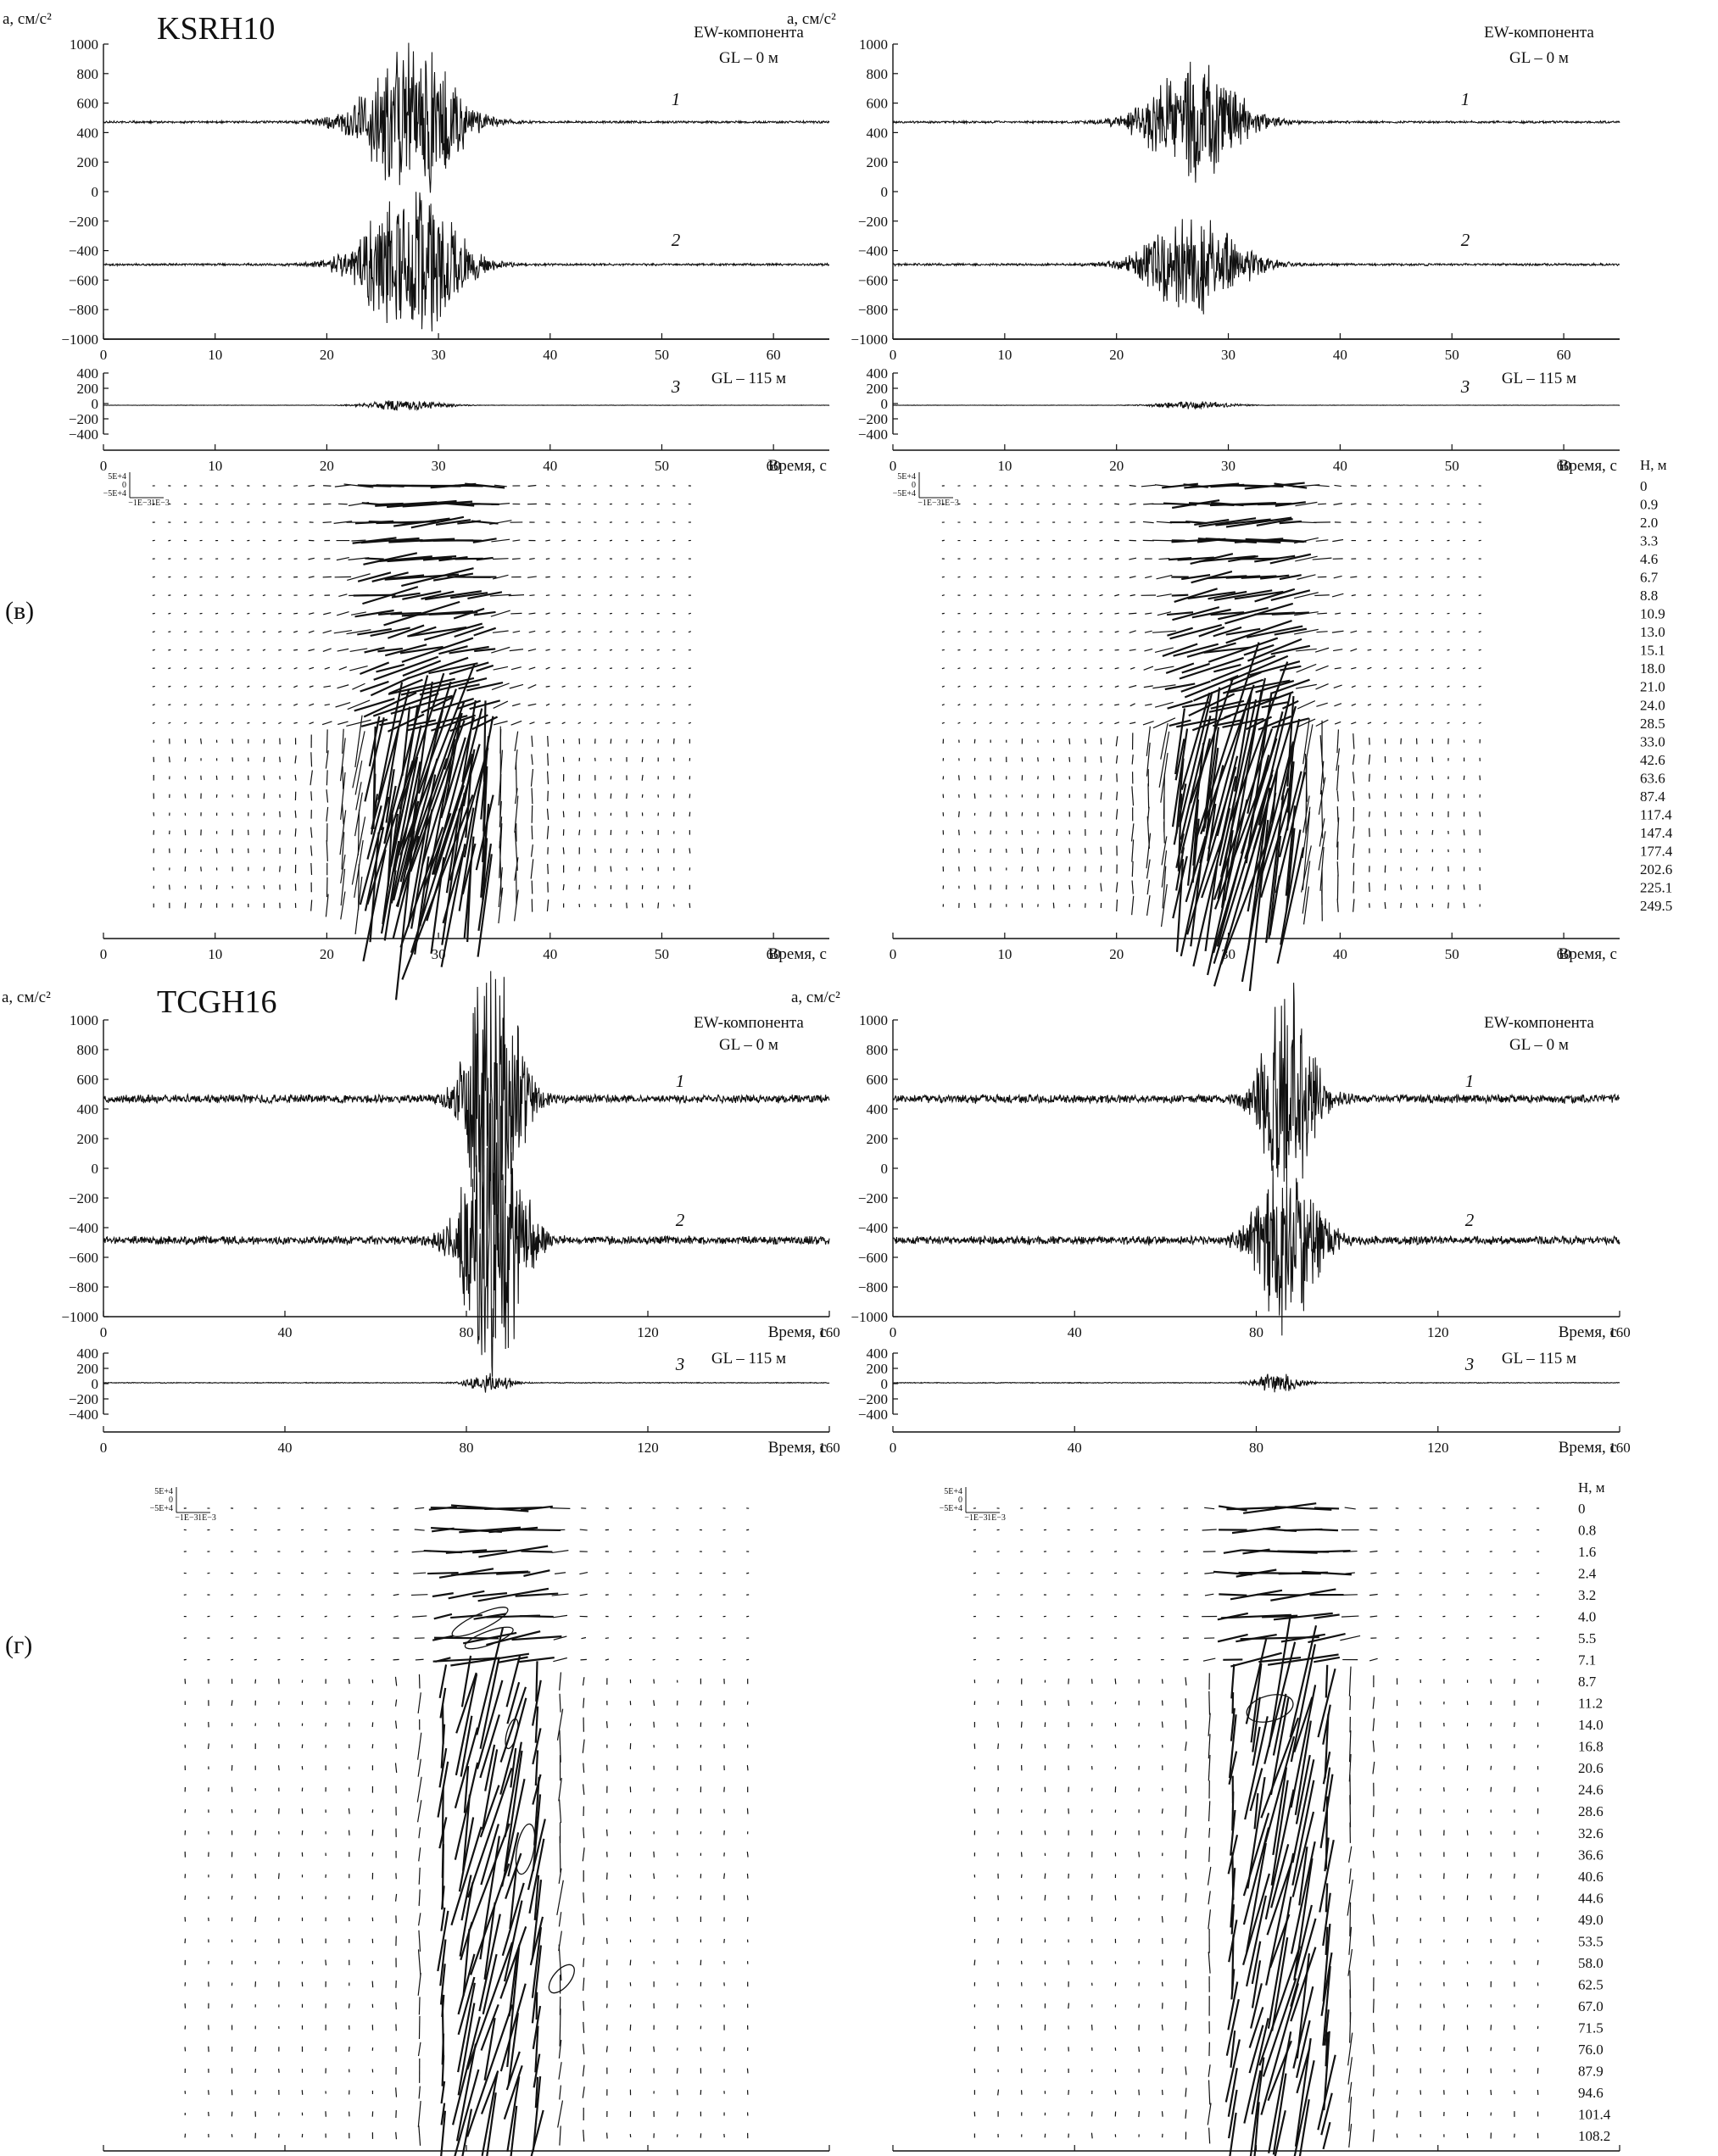  What do you see at coordinates (83, 310) in the screenshot?
I see `accel-tick-label: −800` at bounding box center [83, 310].